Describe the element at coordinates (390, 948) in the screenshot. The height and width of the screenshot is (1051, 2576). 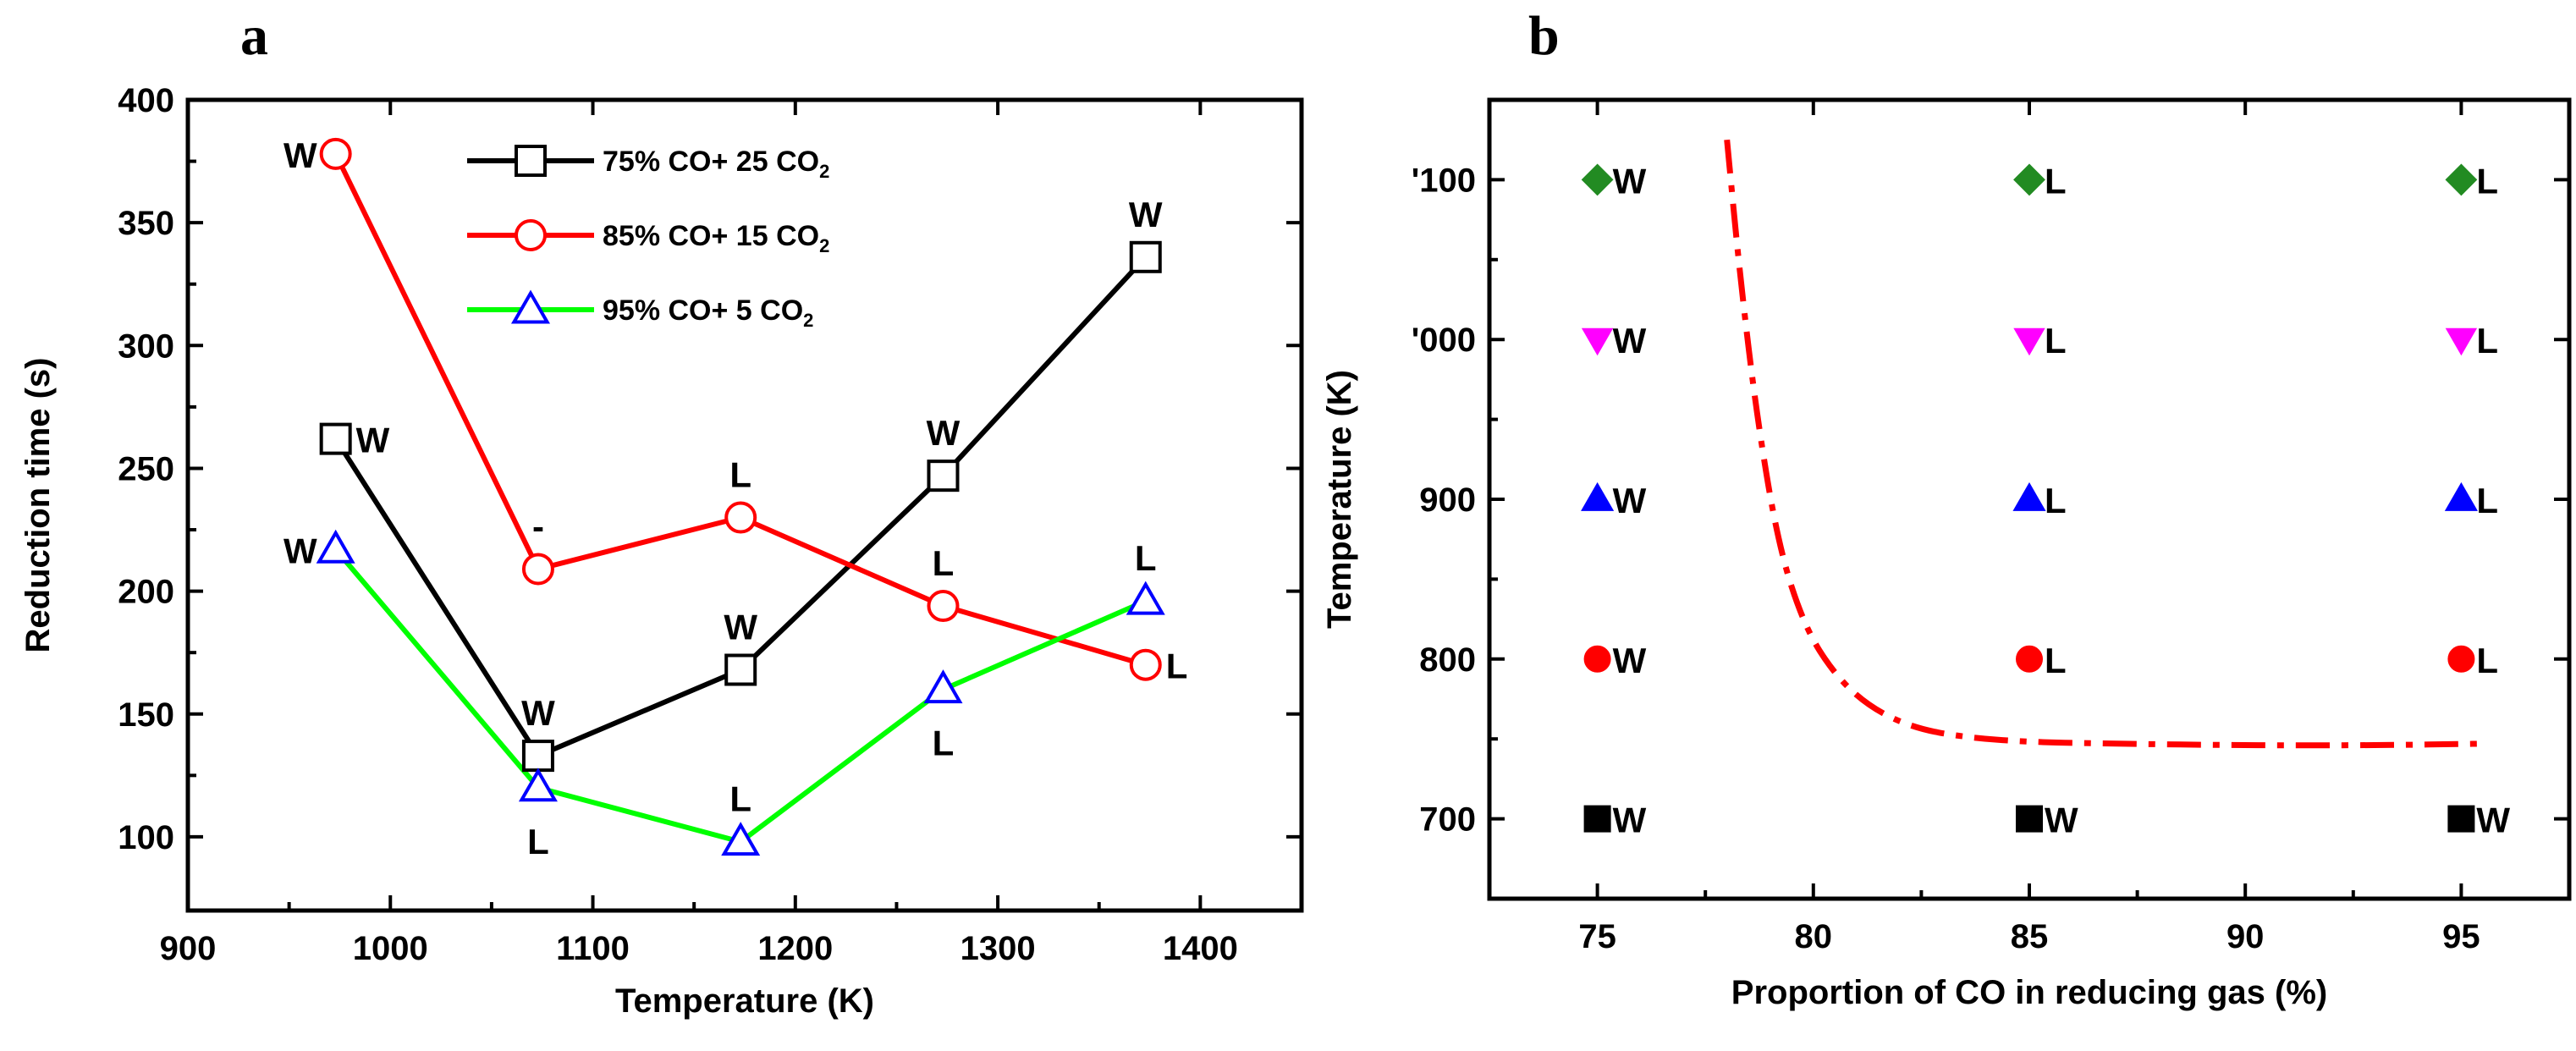
I see `x-tick-label: 1000` at that location.